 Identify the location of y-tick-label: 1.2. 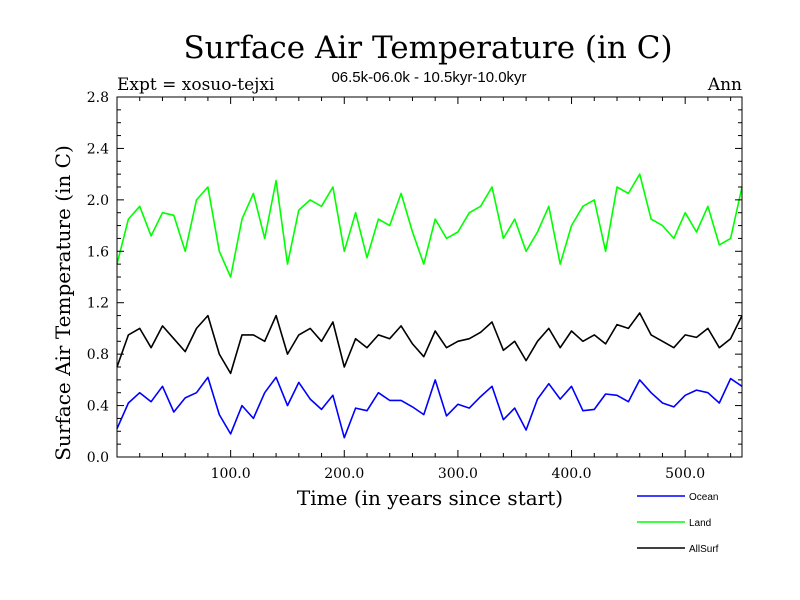
(98, 304).